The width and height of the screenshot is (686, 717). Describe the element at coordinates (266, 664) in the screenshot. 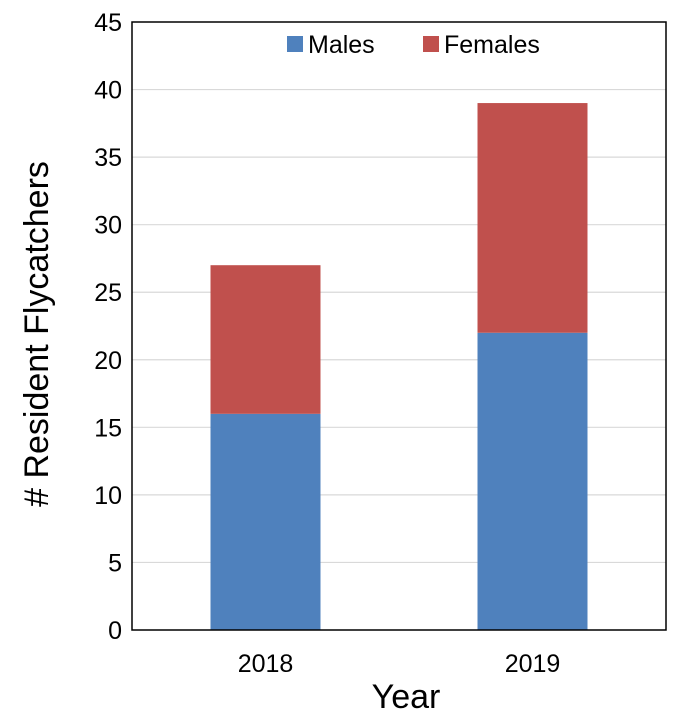

I see `x-tick-label: 2018` at that location.